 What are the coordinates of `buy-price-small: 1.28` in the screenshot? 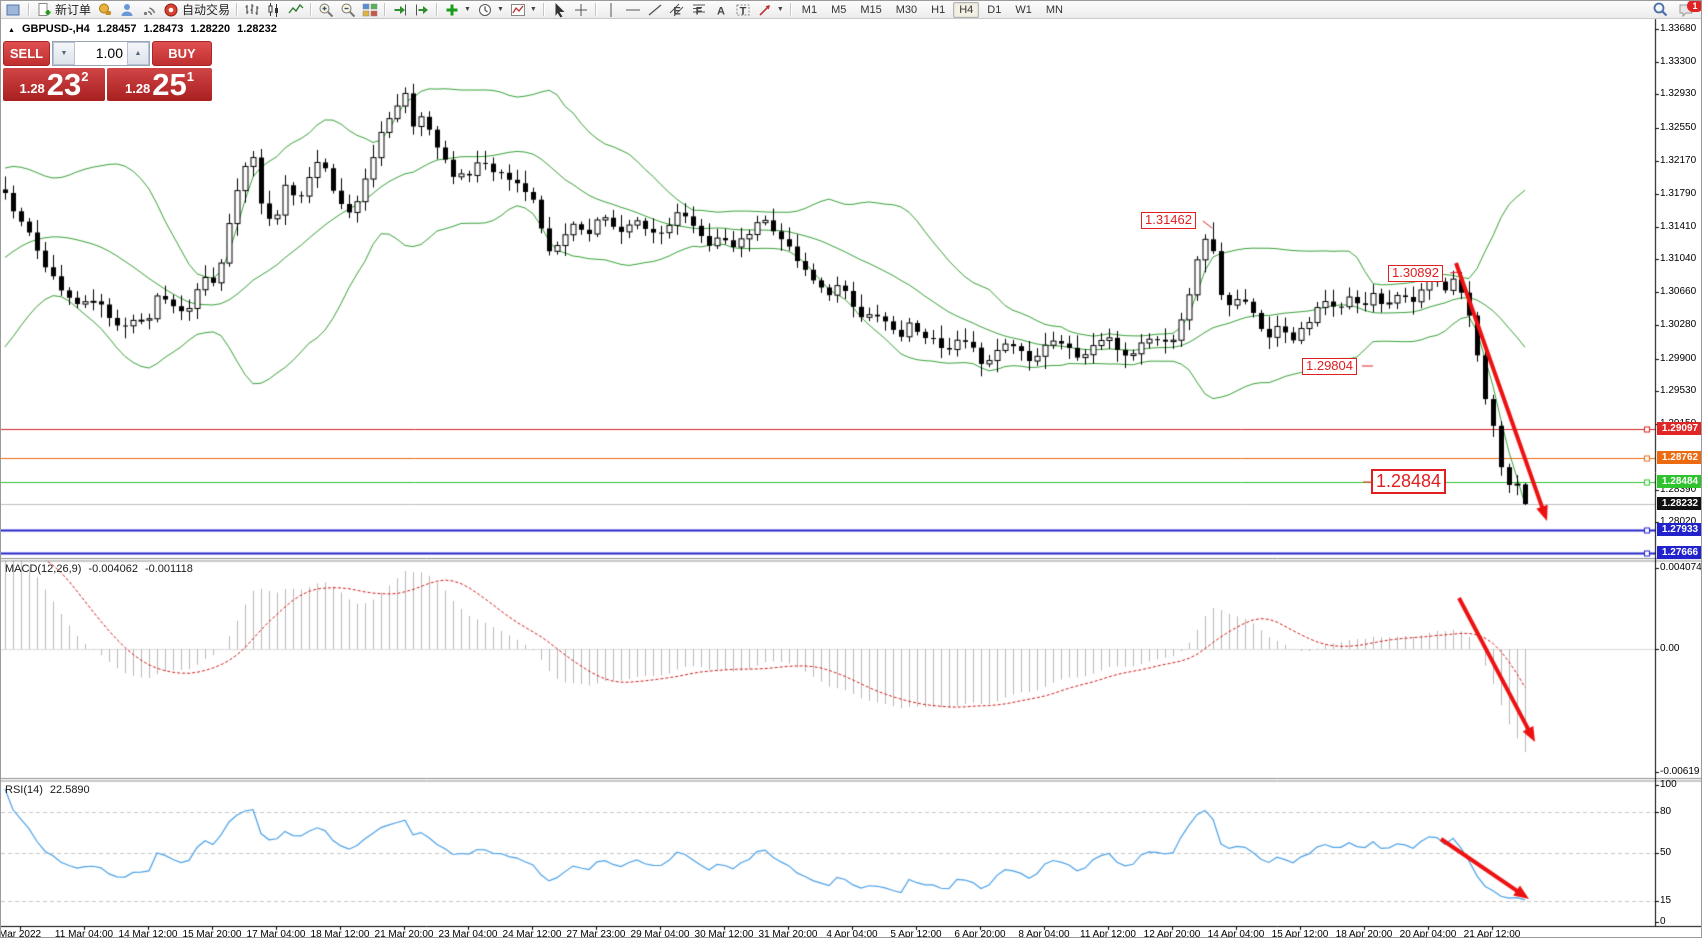 It's located at (137, 88).